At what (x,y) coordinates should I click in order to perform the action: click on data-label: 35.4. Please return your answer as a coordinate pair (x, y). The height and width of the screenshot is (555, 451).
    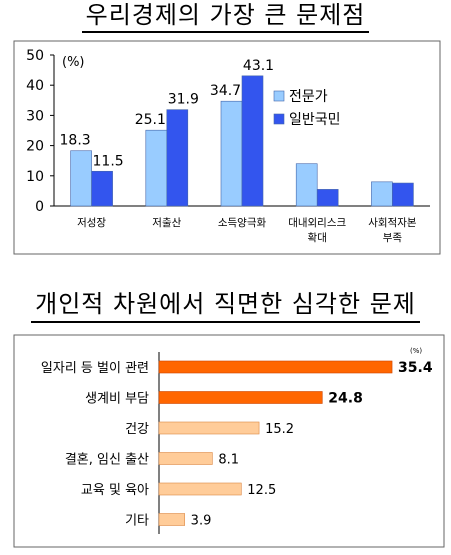
    Looking at the image, I should click on (415, 368).